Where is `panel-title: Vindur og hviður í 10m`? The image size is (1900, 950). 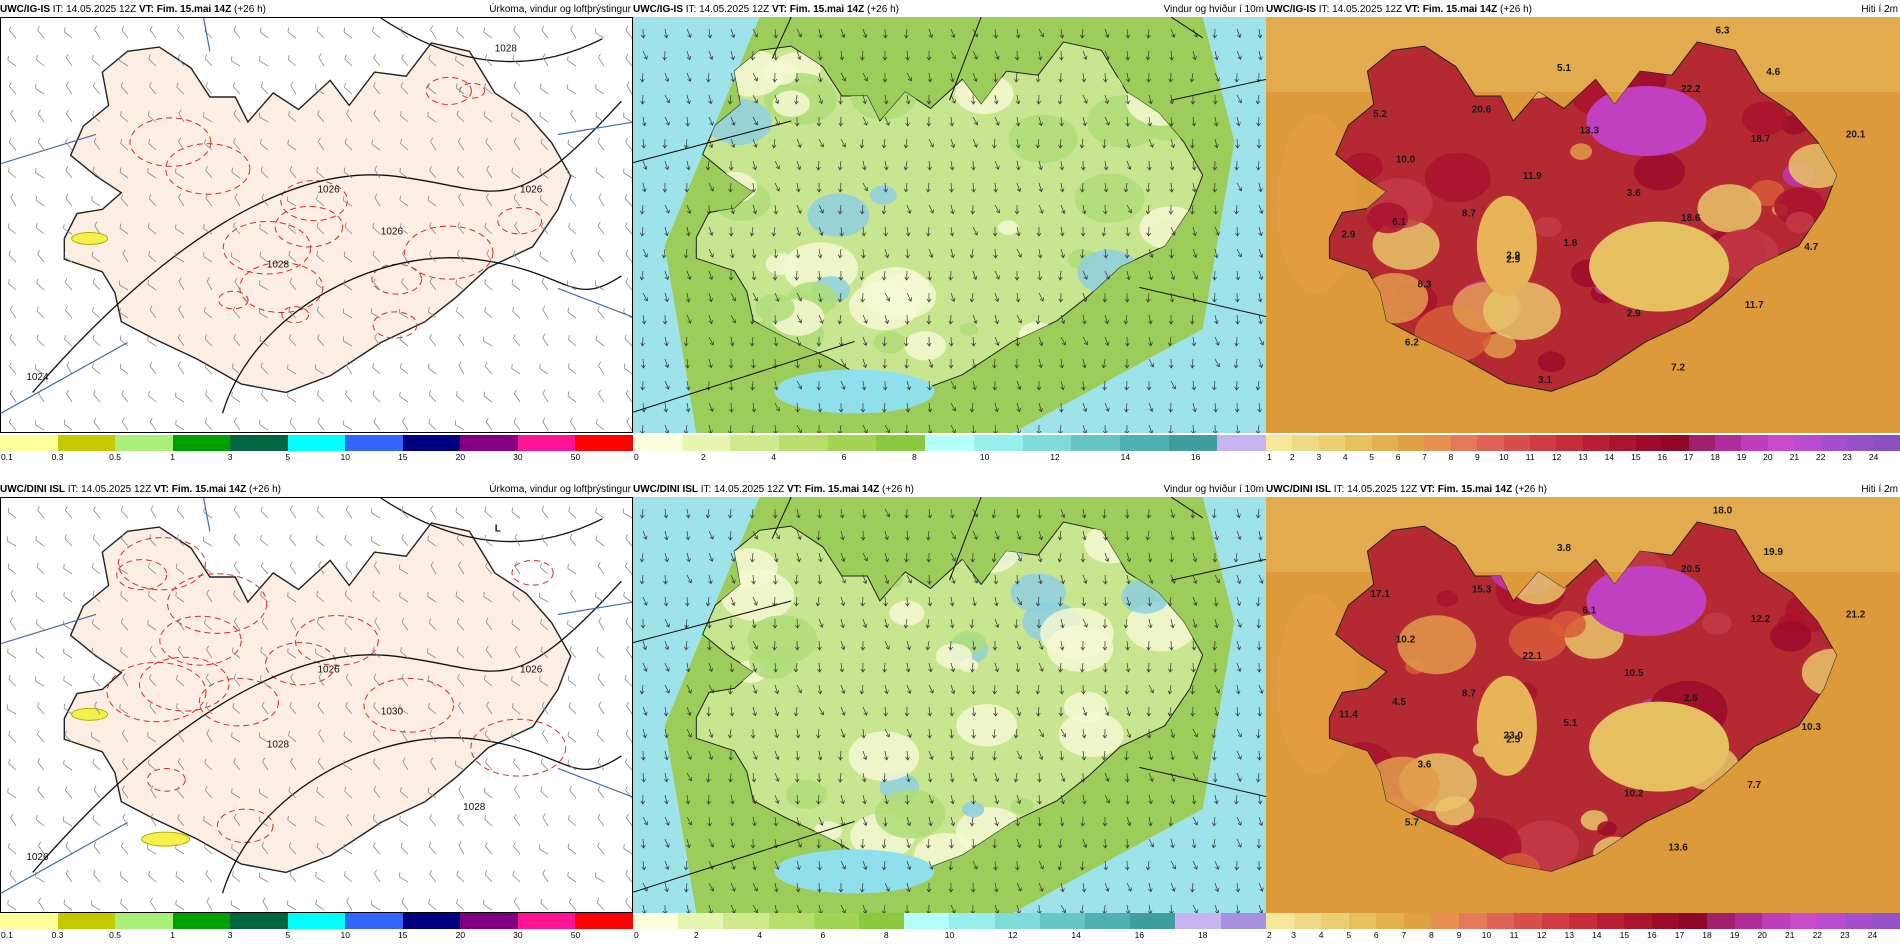 panel-title: Vindur og hviður í 10m is located at coordinates (1213, 489).